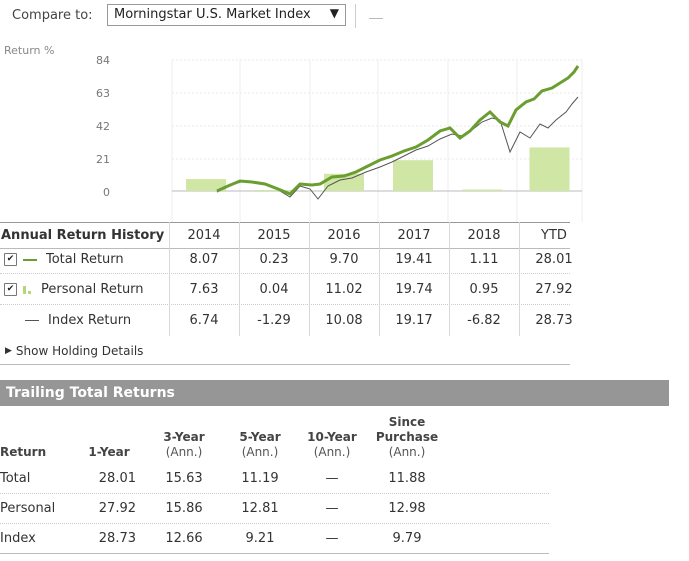 This screenshot has width=689, height=561. I want to click on personal-return-label-group: ✔ Personal Return, so click(72, 289).